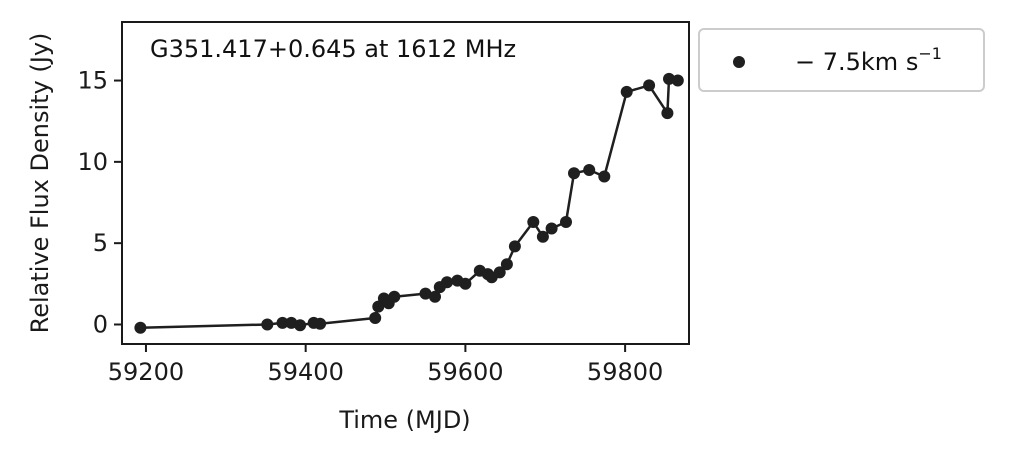  I want to click on legend-label-exponent: −1, so click(930, 53).